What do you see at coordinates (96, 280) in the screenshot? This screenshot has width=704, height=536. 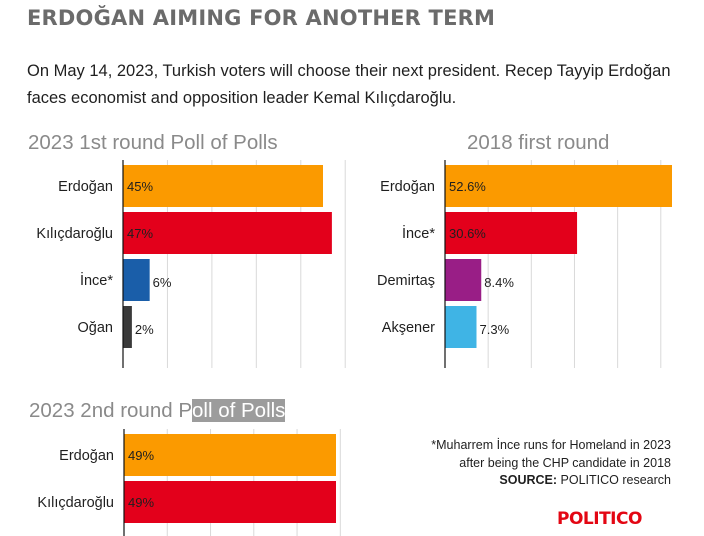 I see `category-label-2023-first-ince: İnce*` at bounding box center [96, 280].